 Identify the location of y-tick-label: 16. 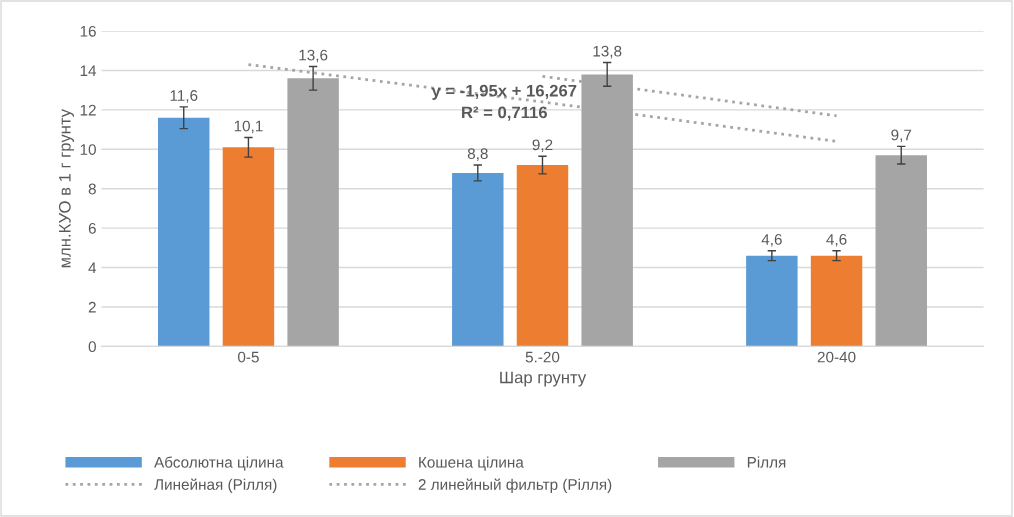
(88, 31).